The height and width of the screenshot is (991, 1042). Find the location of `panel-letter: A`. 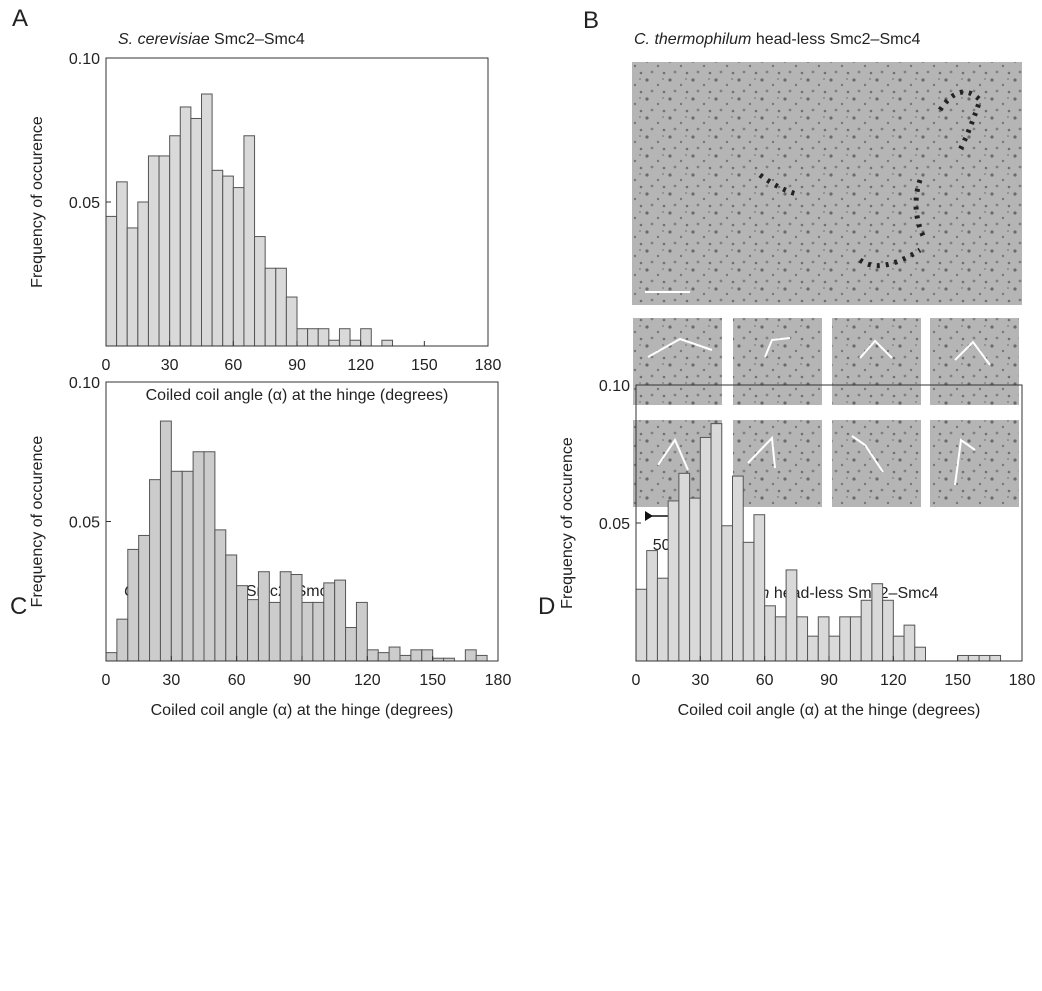

panel-letter: A is located at coordinates (20, 18).